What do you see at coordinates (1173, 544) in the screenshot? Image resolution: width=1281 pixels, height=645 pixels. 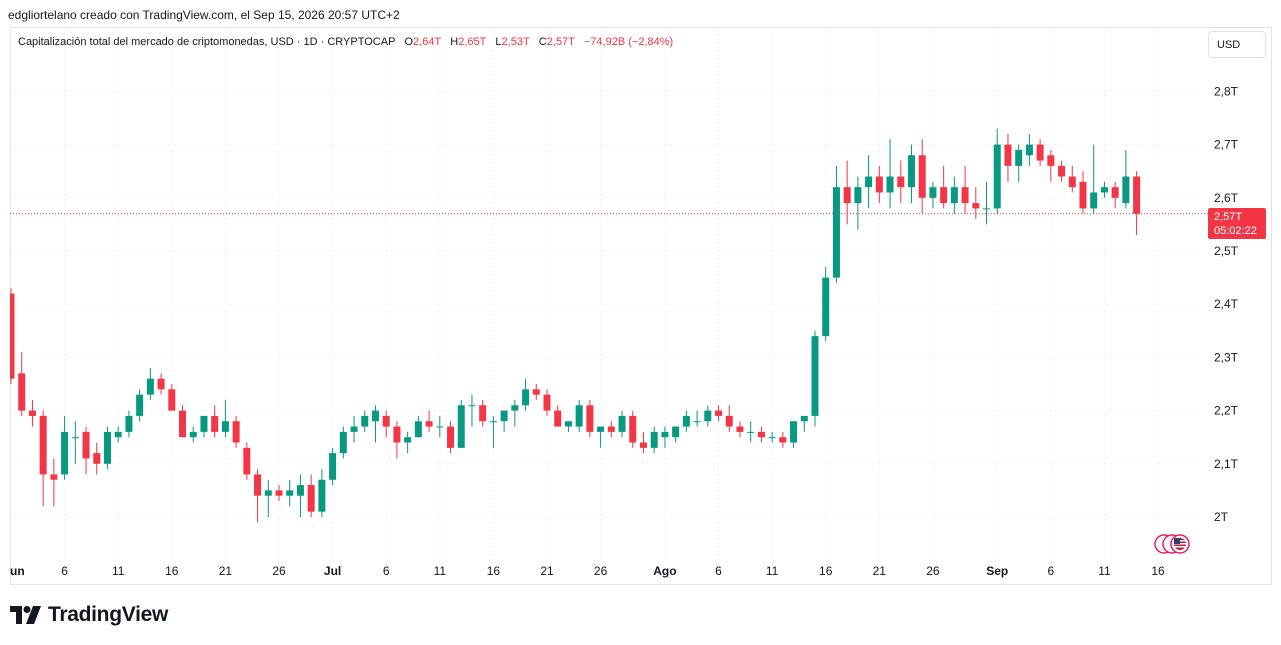 I see `events-flags-icon` at bounding box center [1173, 544].